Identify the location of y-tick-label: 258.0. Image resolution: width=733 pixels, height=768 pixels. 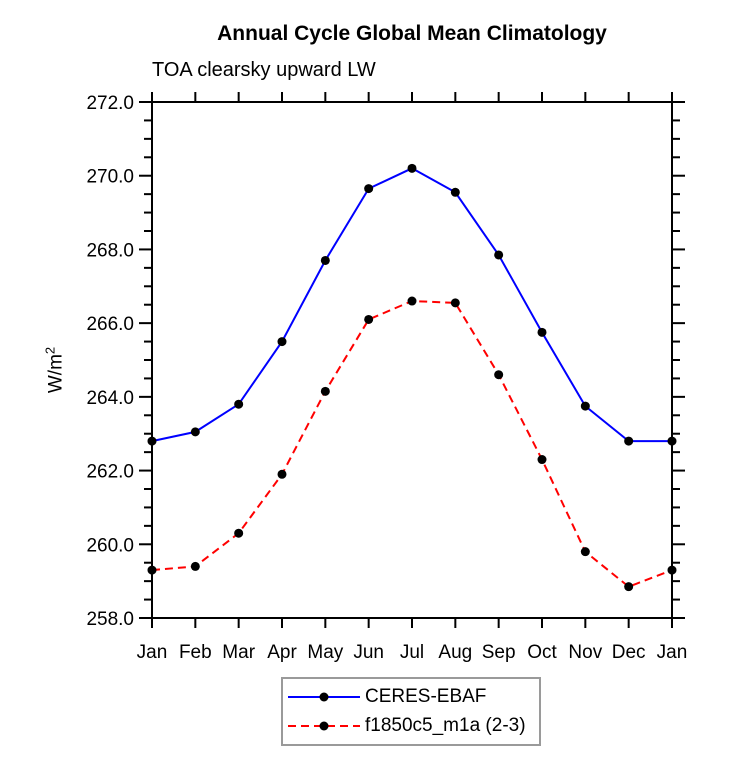
(110, 619).